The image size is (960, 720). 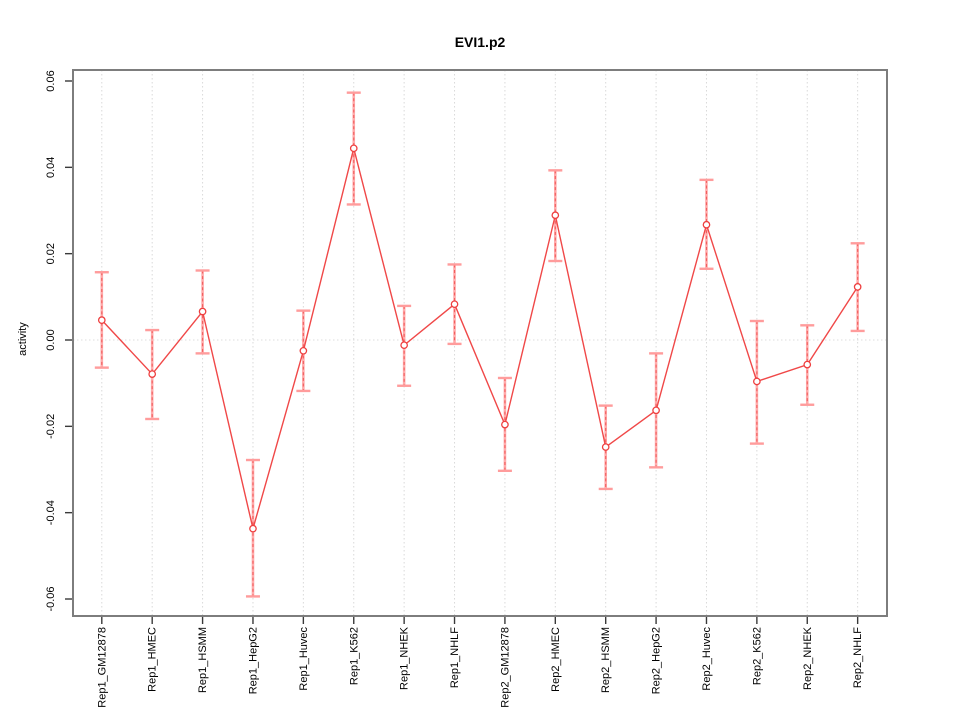 What do you see at coordinates (51, 253) in the screenshot?
I see `y-tick-label: 0.02` at bounding box center [51, 253].